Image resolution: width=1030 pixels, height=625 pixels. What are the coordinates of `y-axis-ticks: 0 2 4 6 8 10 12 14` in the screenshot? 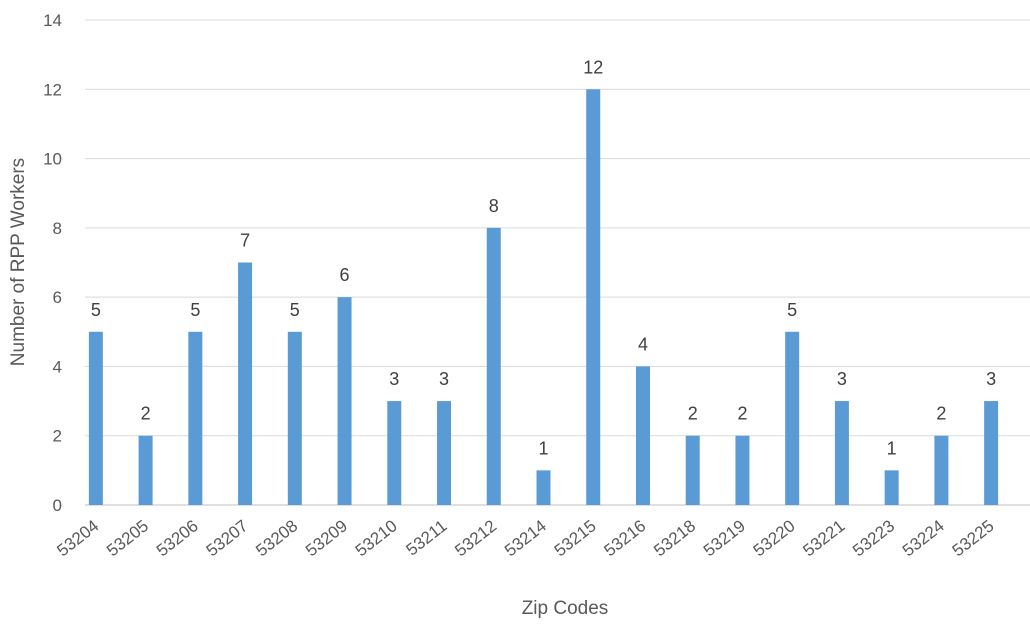 It's located at (52, 263).